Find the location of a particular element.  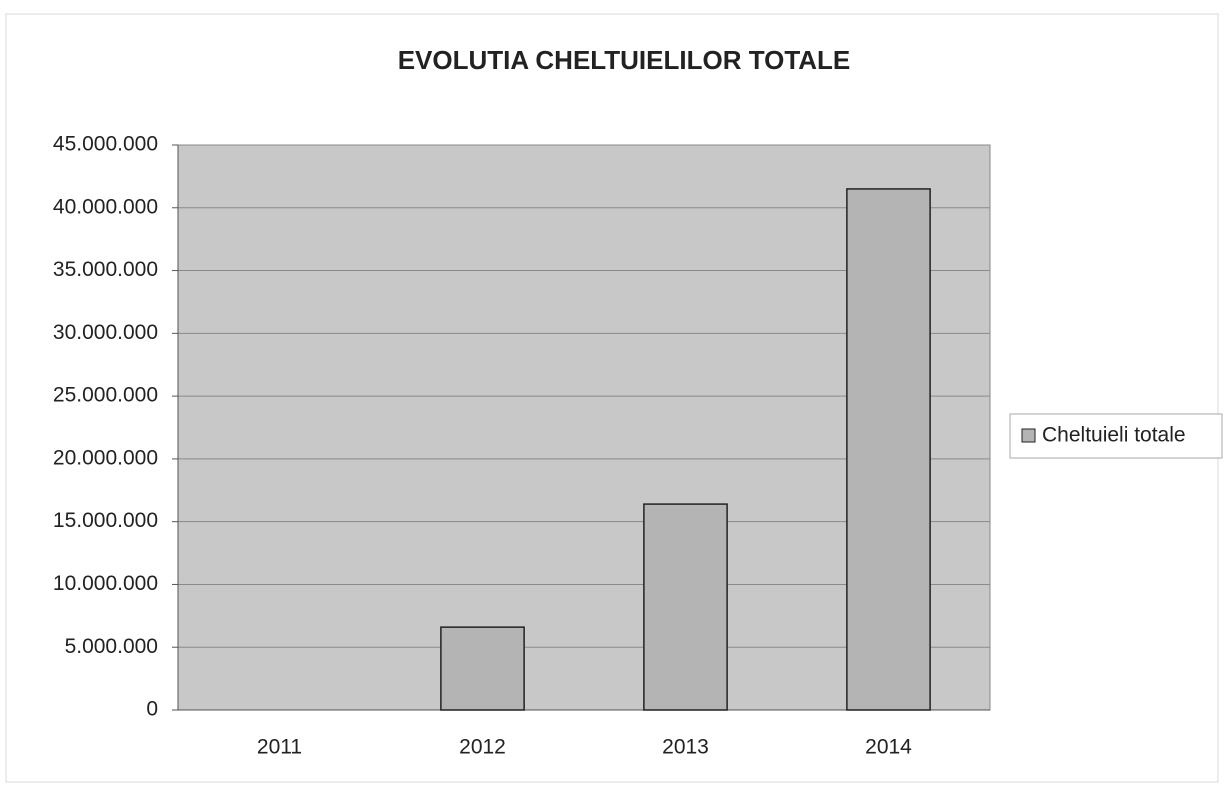

y-tick-label: 30.000.000 is located at coordinates (105, 332).